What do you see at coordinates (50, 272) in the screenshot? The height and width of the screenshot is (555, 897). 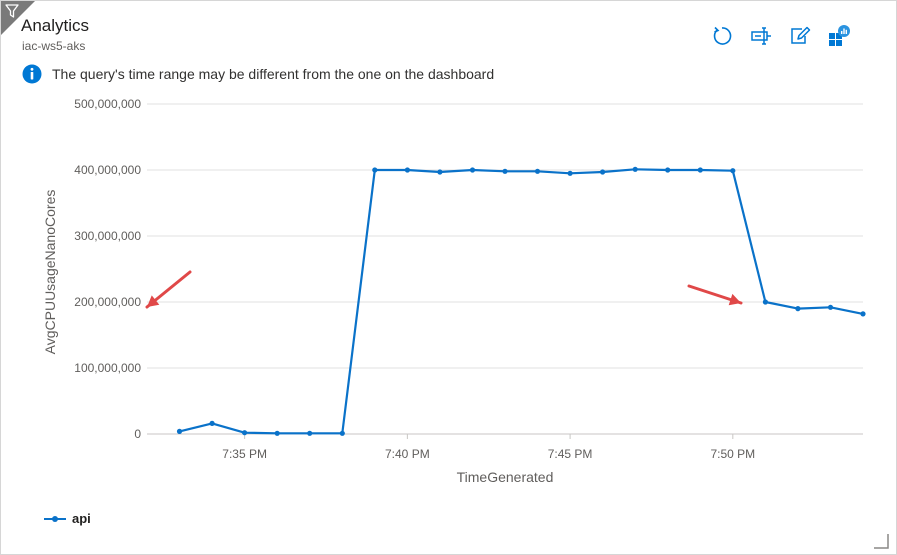 I see `y-axis-title: AvgCPUUsageNanoCores` at bounding box center [50, 272].